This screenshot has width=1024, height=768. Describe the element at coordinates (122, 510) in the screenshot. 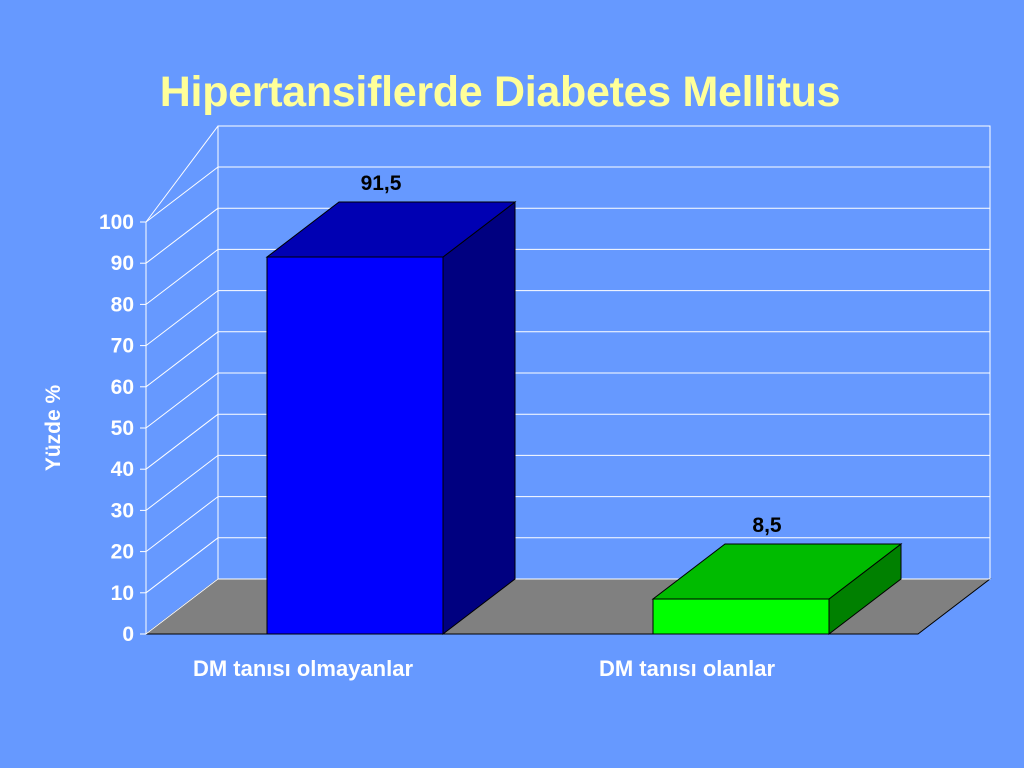

I see `y-tick-label: 30` at that location.